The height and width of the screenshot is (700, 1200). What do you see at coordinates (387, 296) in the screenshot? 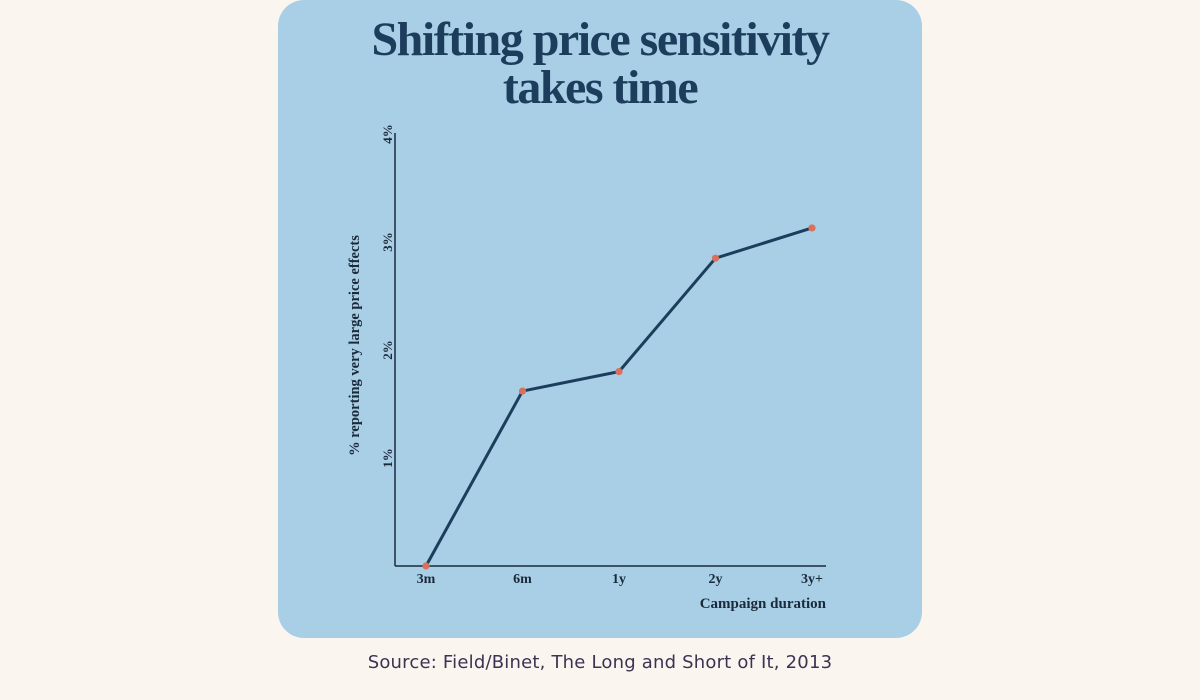
I see `y-axis-ticks: 1% 2% 3% 4%` at bounding box center [387, 296].